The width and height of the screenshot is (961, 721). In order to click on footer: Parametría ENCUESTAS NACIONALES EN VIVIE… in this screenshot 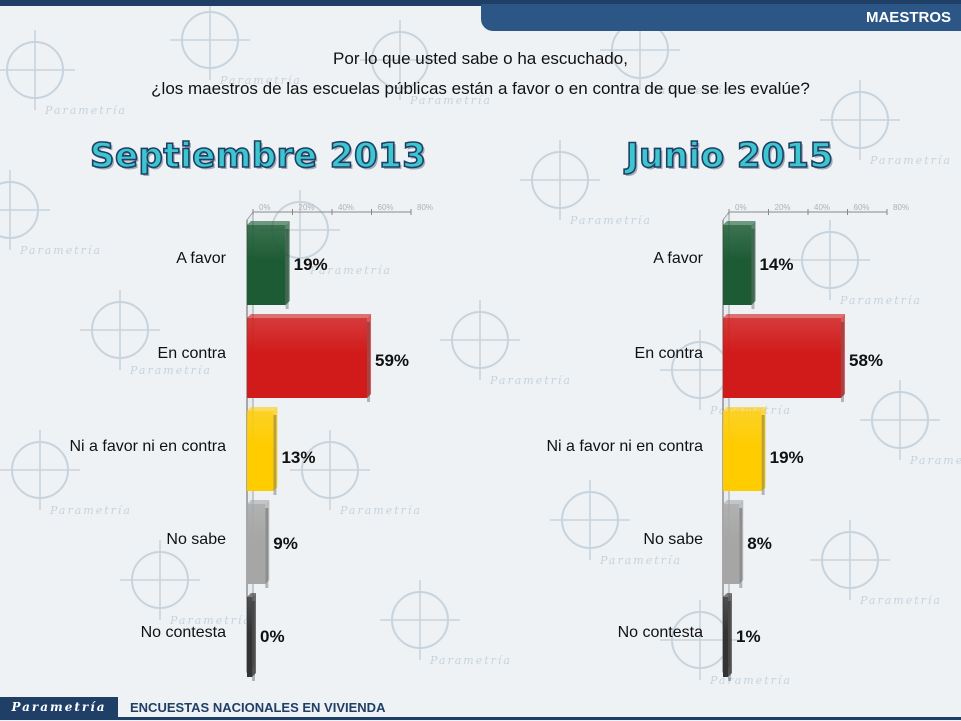, I will do `click(480, 709)`.